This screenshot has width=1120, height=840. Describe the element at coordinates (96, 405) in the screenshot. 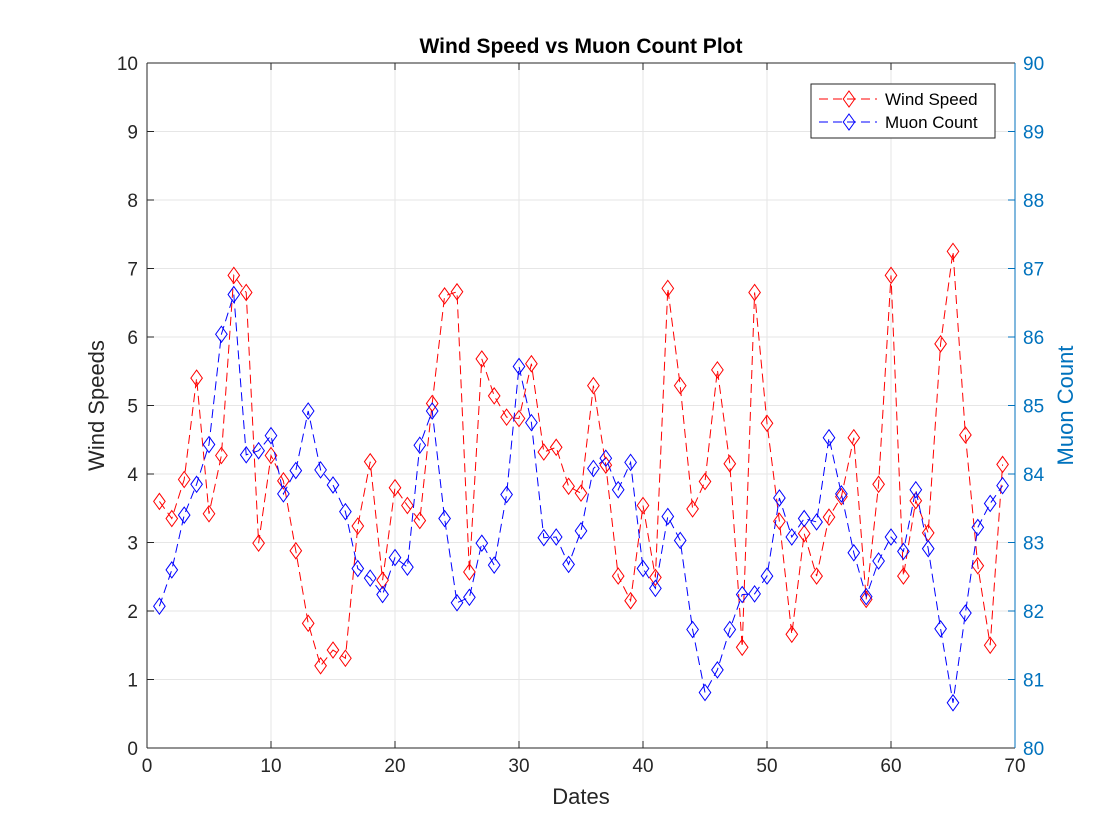

I see `y-axis-title: Wind Speeds` at that location.